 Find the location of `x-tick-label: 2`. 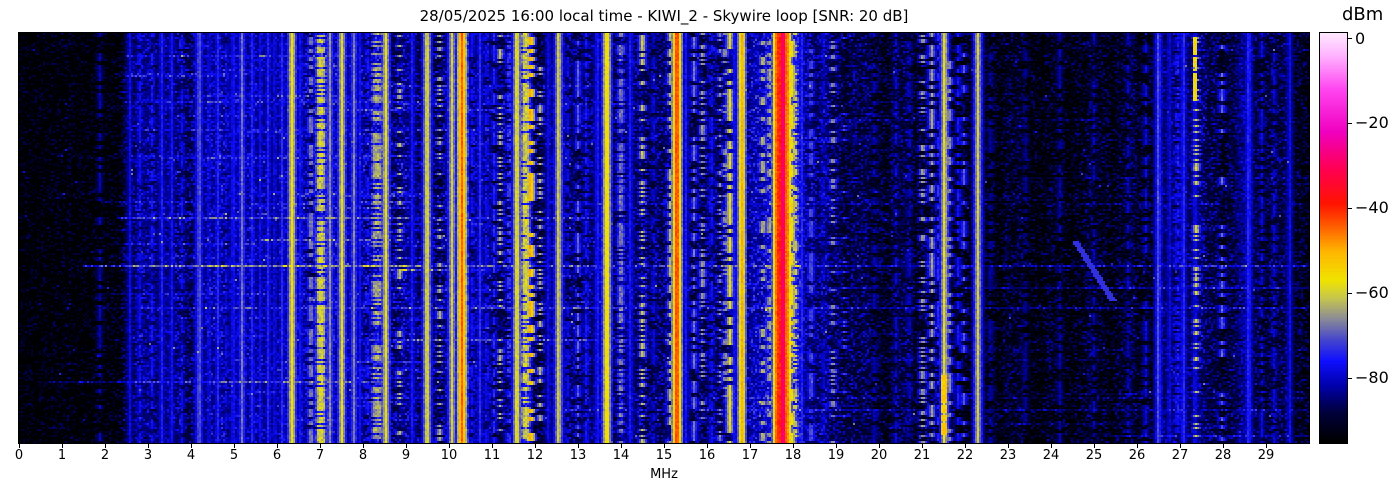

x-tick-label: 2 is located at coordinates (105, 455).